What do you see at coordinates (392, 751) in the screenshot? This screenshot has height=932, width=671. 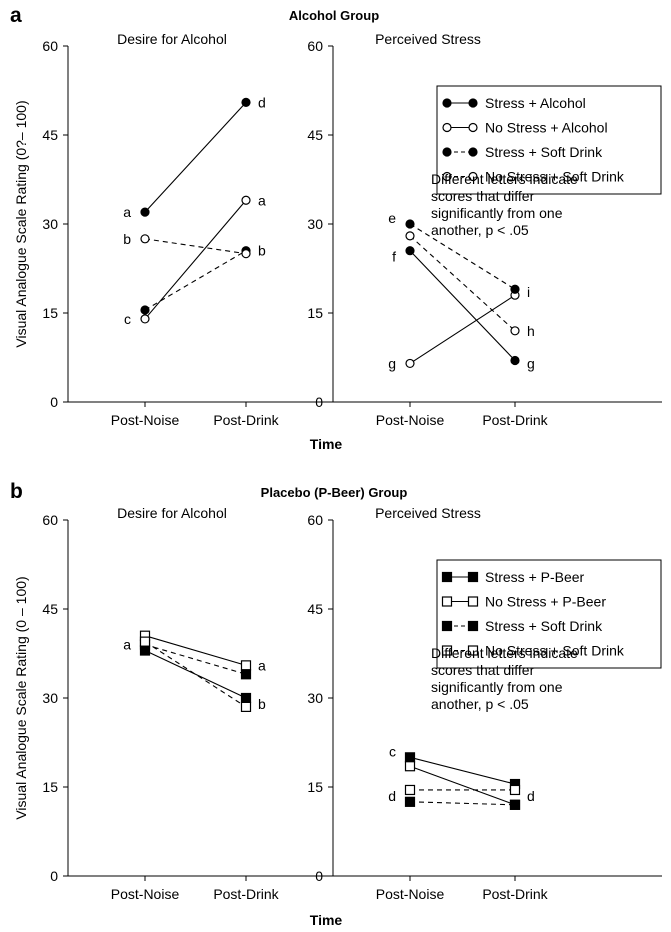 I see `significance-letter: c` at bounding box center [392, 751].